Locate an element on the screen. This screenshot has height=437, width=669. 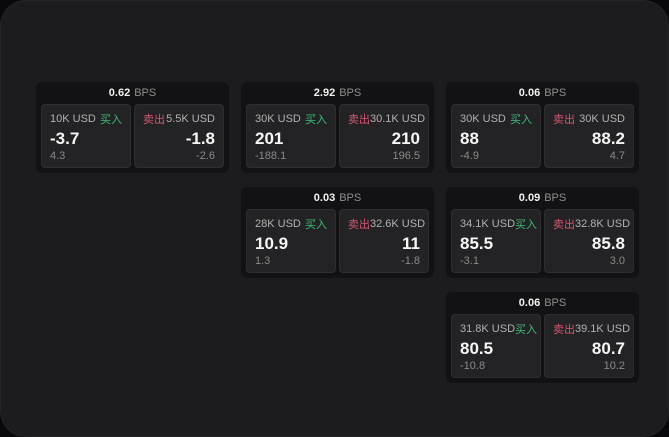
buy-notional: 10K USD is located at coordinates (73, 119).